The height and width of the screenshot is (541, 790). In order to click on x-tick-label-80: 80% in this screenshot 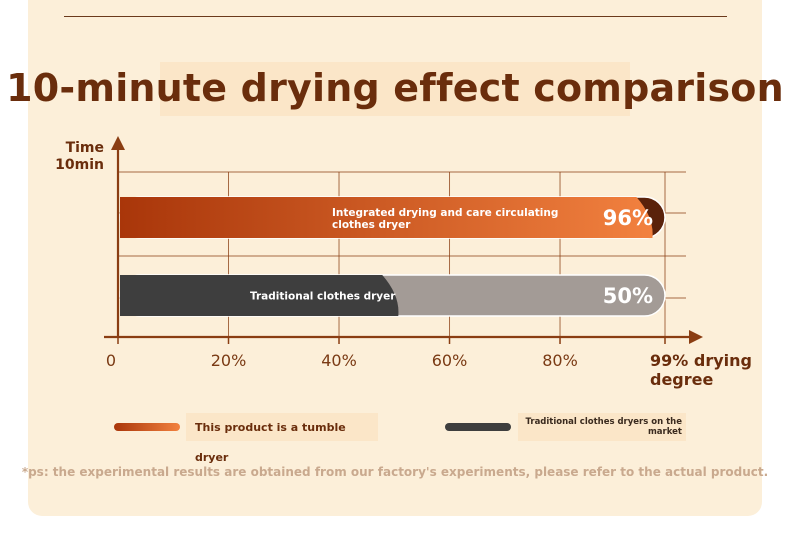, I will do `click(560, 360)`.